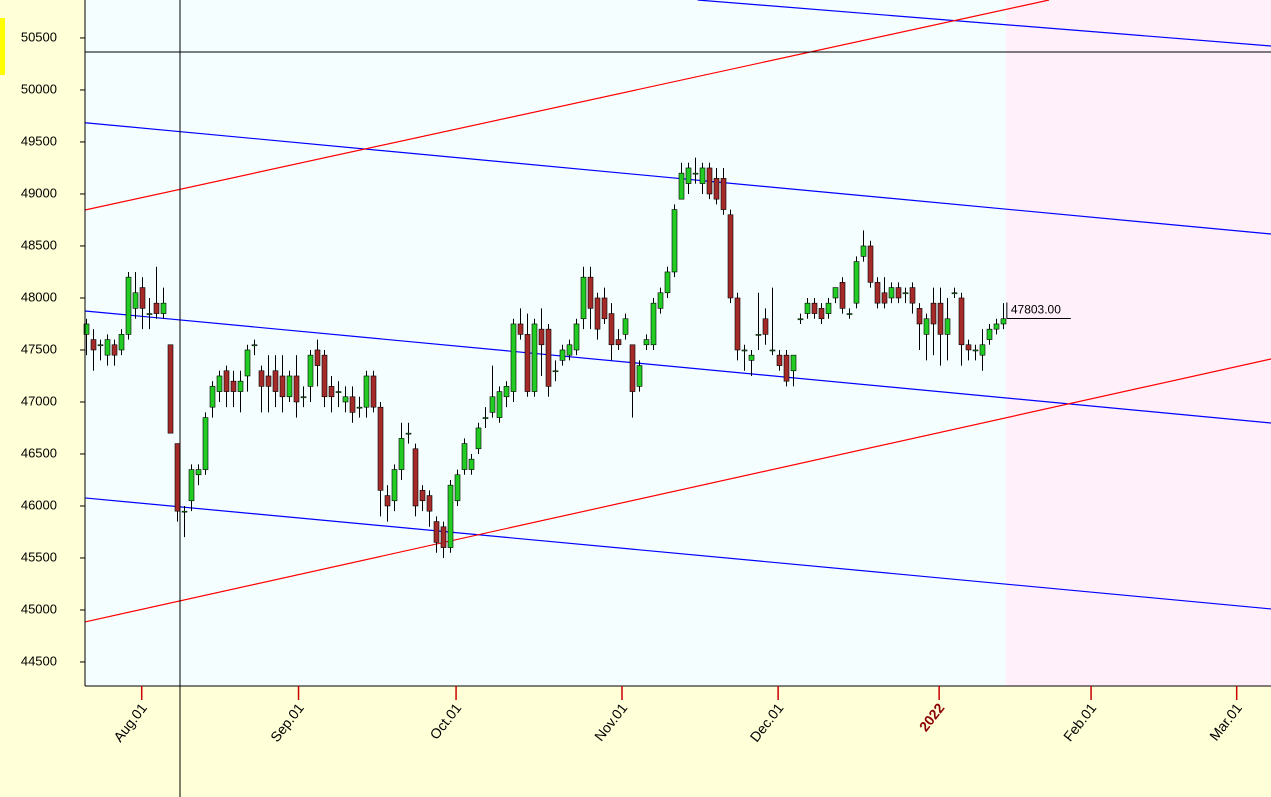 The height and width of the screenshot is (797, 1271). I want to click on x-tick-label: Nov.01, so click(610, 722).